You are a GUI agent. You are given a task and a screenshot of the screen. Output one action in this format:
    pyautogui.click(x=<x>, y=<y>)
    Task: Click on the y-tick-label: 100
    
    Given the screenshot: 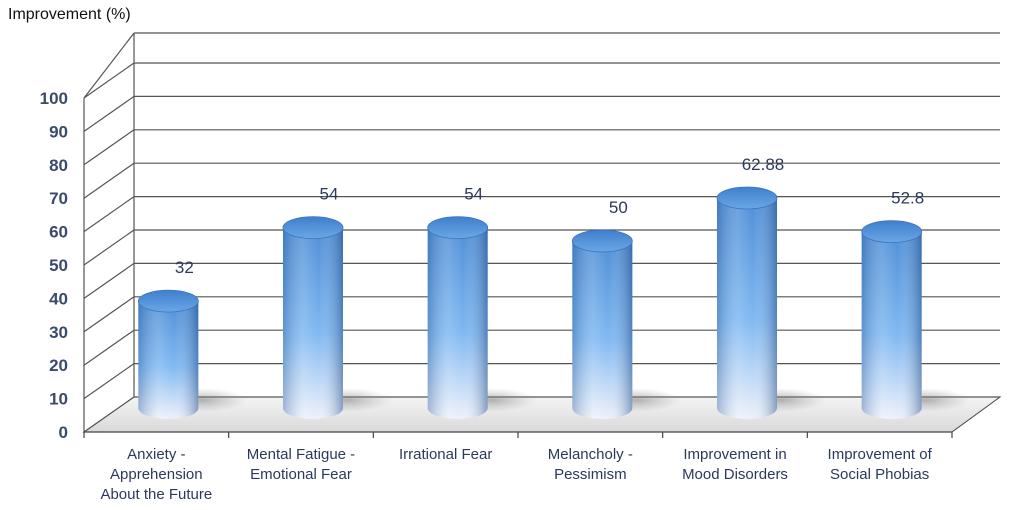 What is the action you would take?
    pyautogui.click(x=54, y=98)
    